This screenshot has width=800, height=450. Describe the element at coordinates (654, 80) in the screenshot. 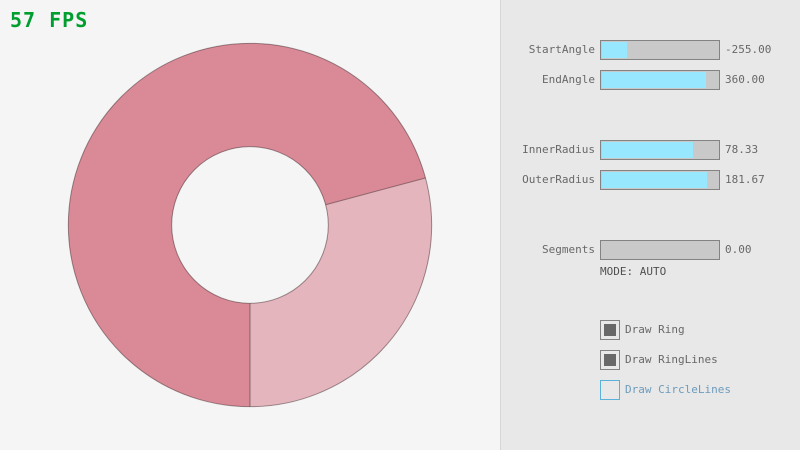

I see `end-angle-slider-fill` at that location.